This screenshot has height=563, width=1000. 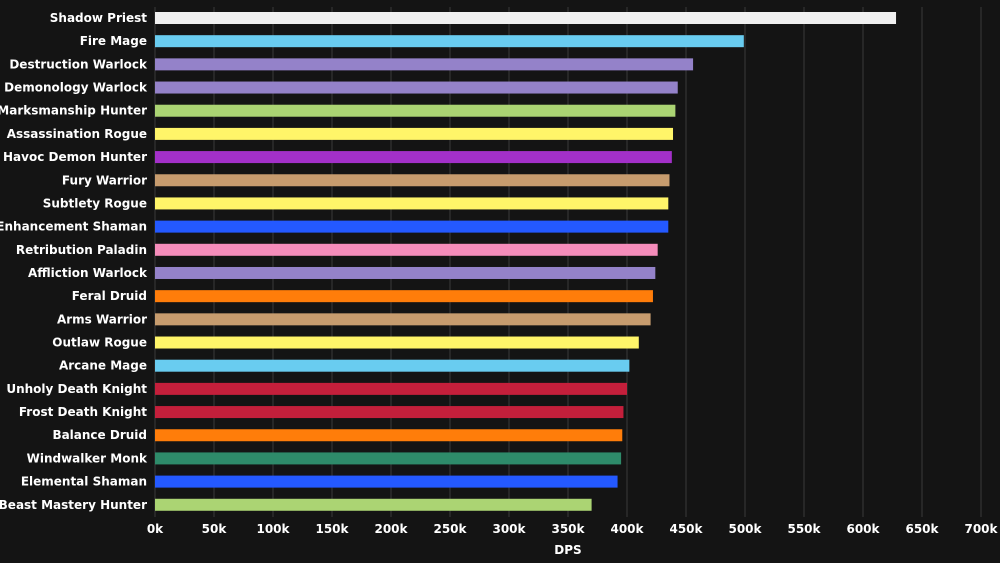 What do you see at coordinates (391, 529) in the screenshot?
I see `x-tick-label: 200k` at bounding box center [391, 529].